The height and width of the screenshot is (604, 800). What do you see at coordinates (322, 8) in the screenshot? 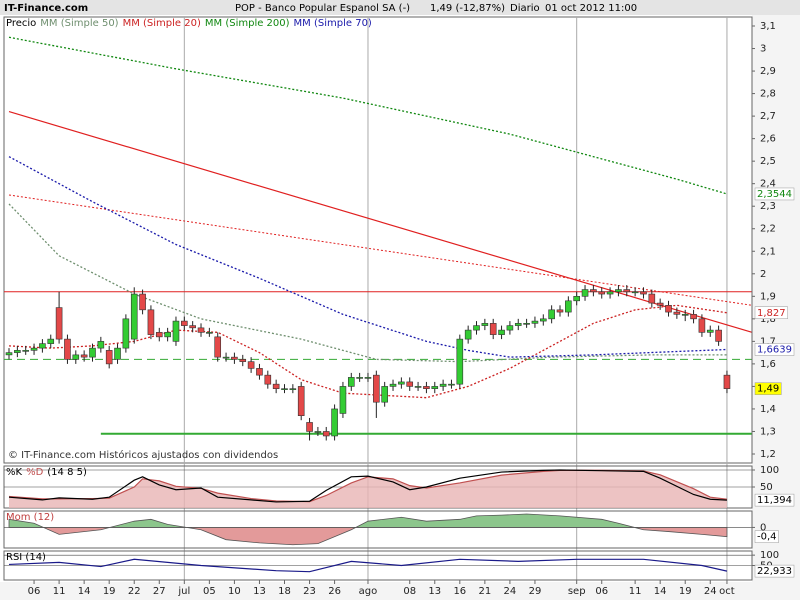
I see `chart-title: POP - Banco Popular Espanol SA (-)` at bounding box center [322, 8].